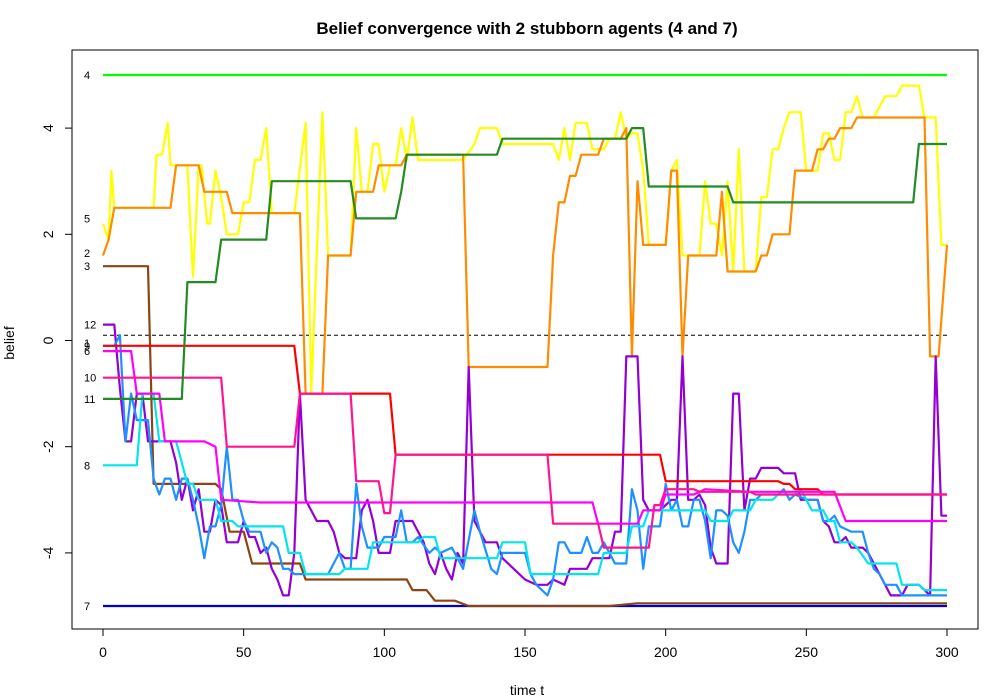 The height and width of the screenshot is (700, 1000). What do you see at coordinates (527, 690) in the screenshot?
I see `x-axis-label: time t` at bounding box center [527, 690].